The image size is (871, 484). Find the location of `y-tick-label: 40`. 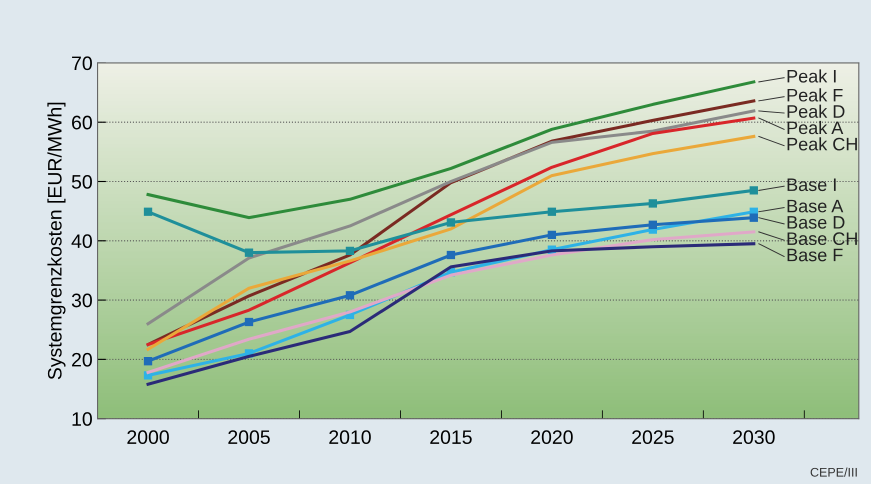

y-tick-label: 40 is located at coordinates (82, 241).